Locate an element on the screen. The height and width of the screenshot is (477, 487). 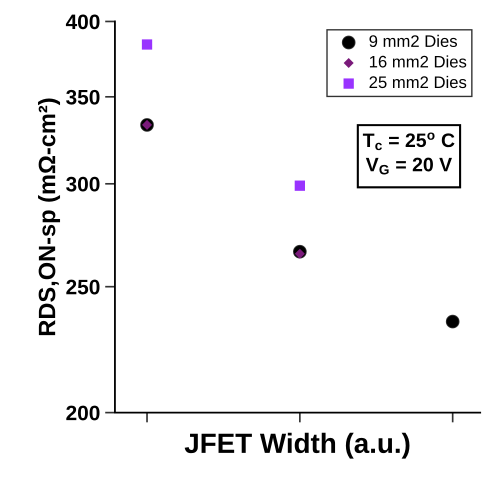
annotation: V$_{G}$ = 20 V is located at coordinates (409, 166).